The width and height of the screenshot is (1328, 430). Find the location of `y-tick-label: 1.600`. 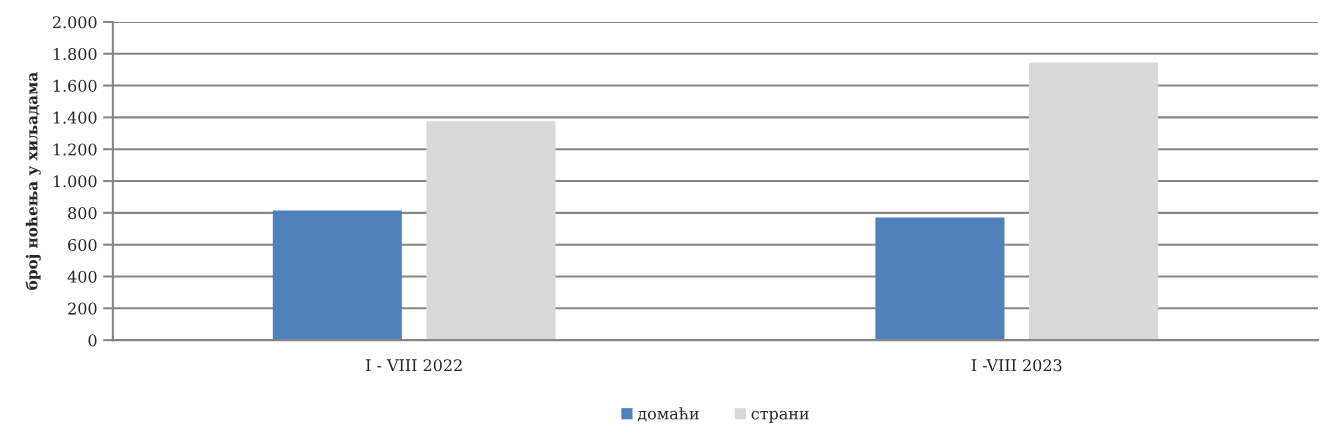

y-tick-label: 1.600 is located at coordinates (75, 85).